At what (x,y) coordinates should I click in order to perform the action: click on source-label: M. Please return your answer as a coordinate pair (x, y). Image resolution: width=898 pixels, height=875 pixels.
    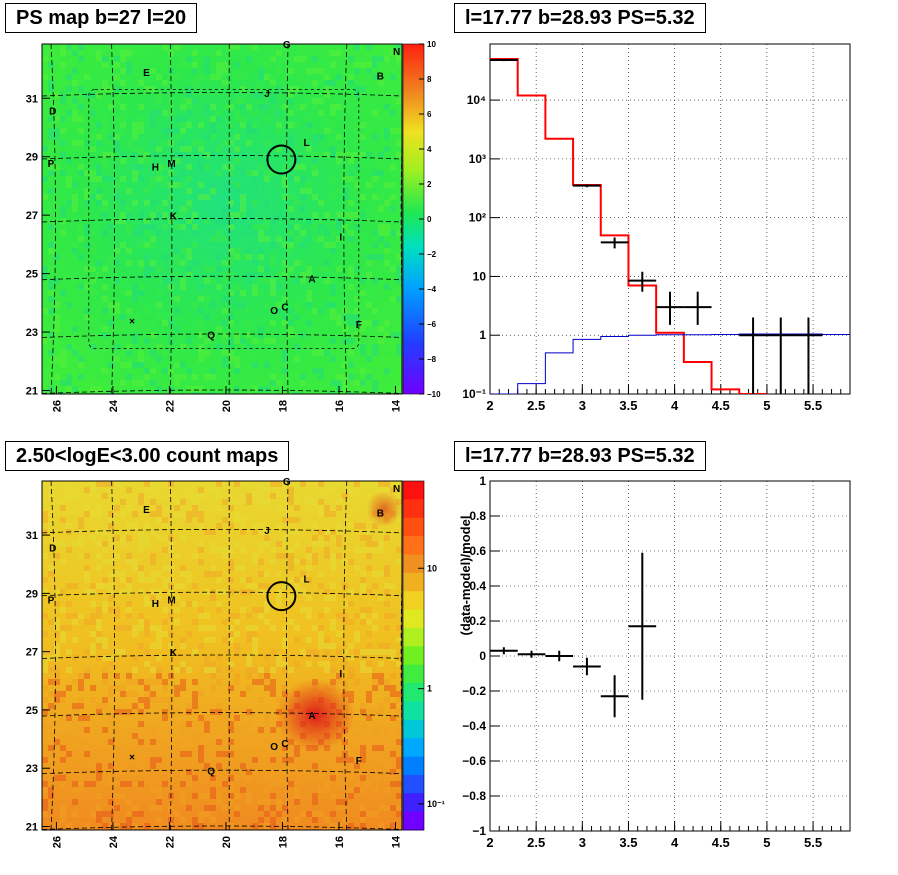
    Looking at the image, I should click on (171, 601).